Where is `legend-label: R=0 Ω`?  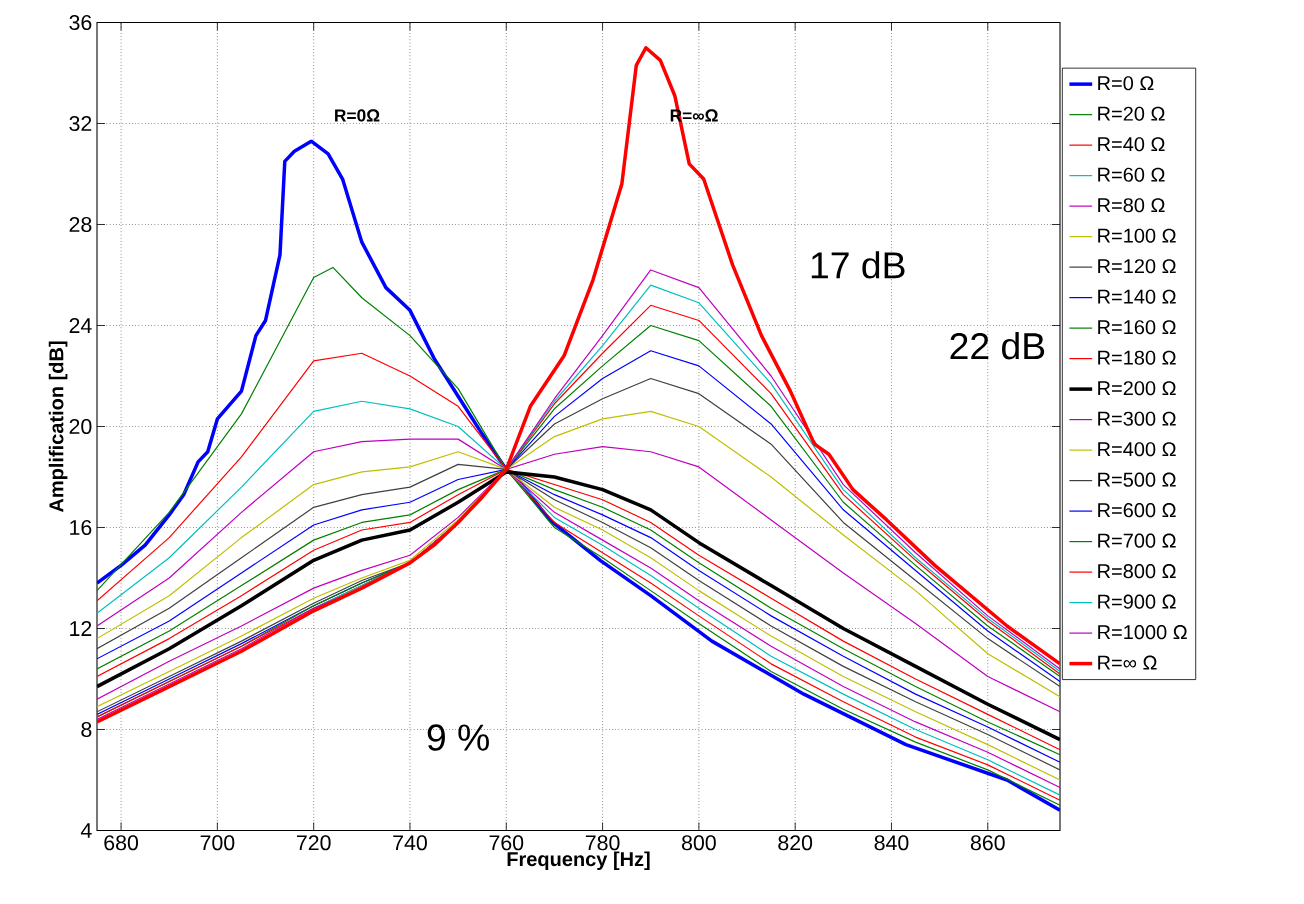
legend-label: R=0 Ω is located at coordinates (1126, 83).